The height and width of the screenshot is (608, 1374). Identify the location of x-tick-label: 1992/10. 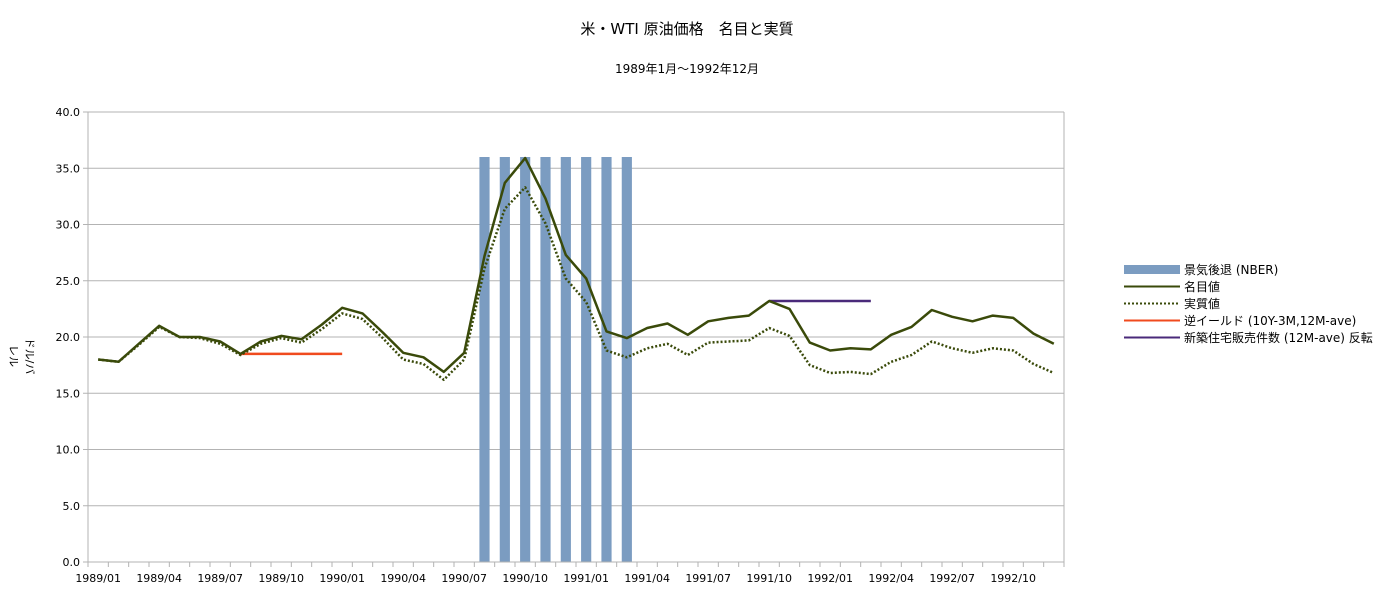
(1013, 578).